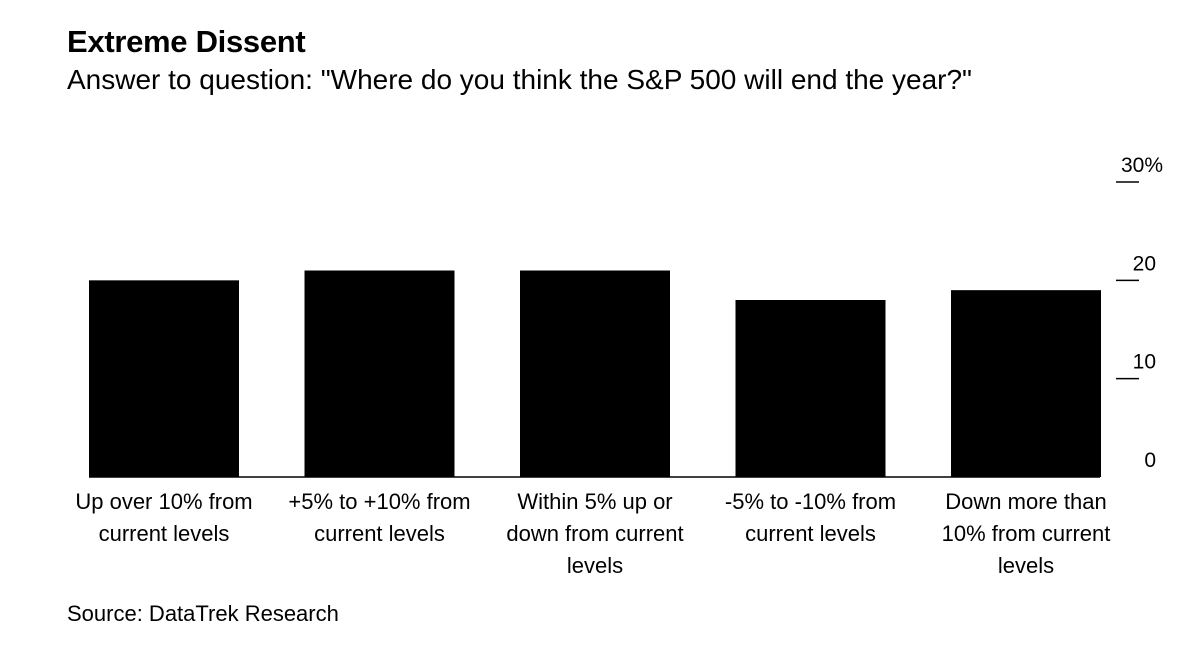 This screenshot has height=647, width=1200. What do you see at coordinates (1026, 565) in the screenshot?
I see `x-category-label-5-line-3: levels` at bounding box center [1026, 565].